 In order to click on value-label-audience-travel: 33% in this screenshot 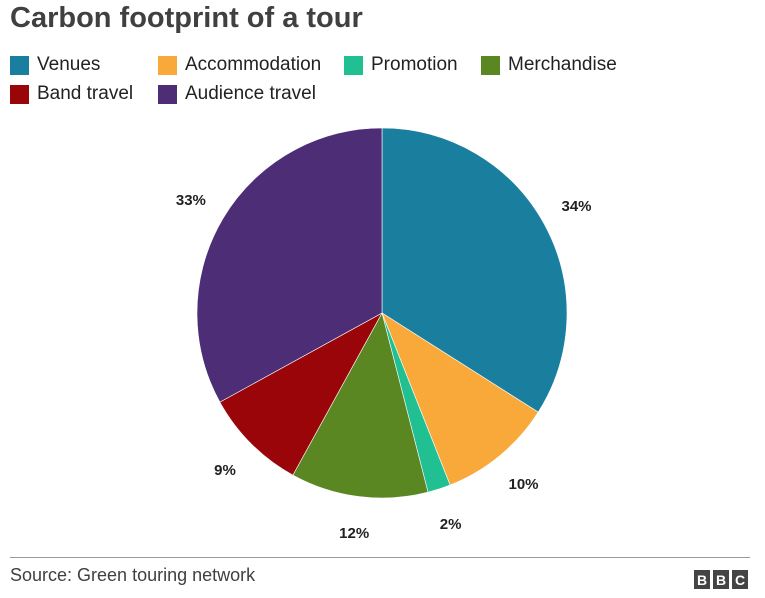, I will do `click(191, 200)`.